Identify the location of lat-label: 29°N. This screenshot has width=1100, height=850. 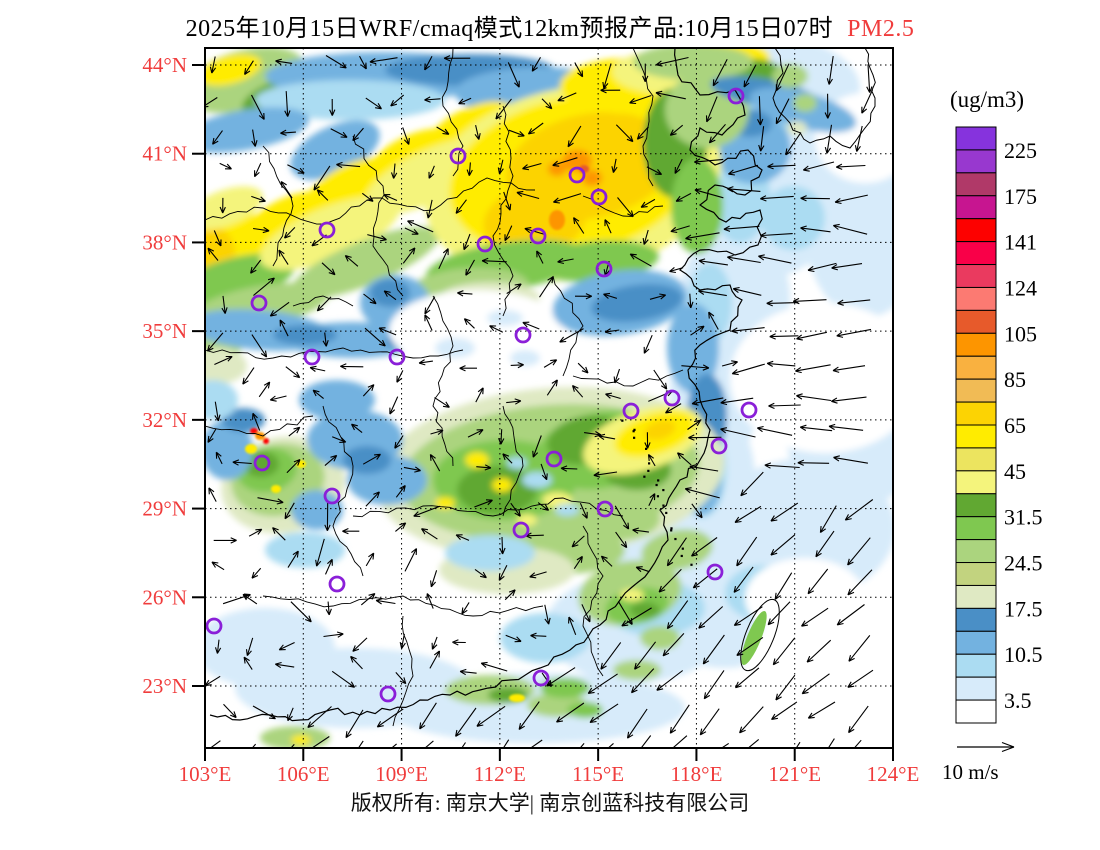
(164, 509).